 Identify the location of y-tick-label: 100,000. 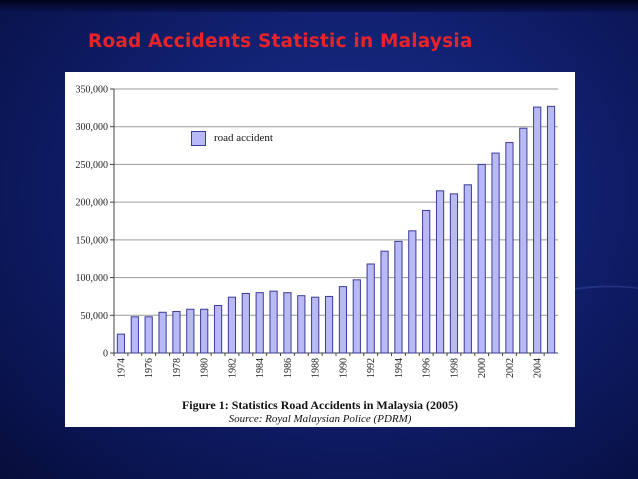
(92, 278).